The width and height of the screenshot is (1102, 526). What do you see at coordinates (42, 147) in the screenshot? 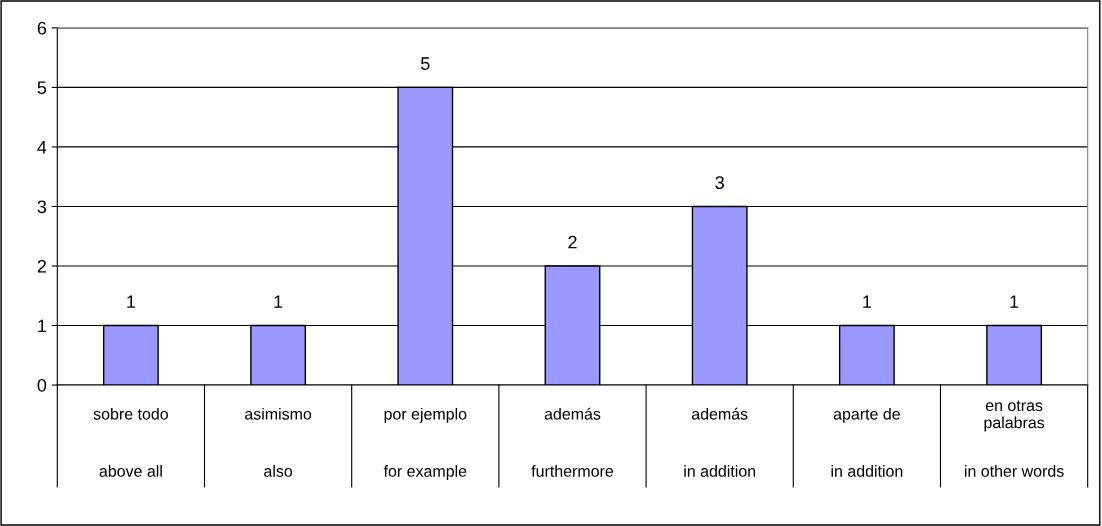
I see `y-tick-label: 4` at bounding box center [42, 147].